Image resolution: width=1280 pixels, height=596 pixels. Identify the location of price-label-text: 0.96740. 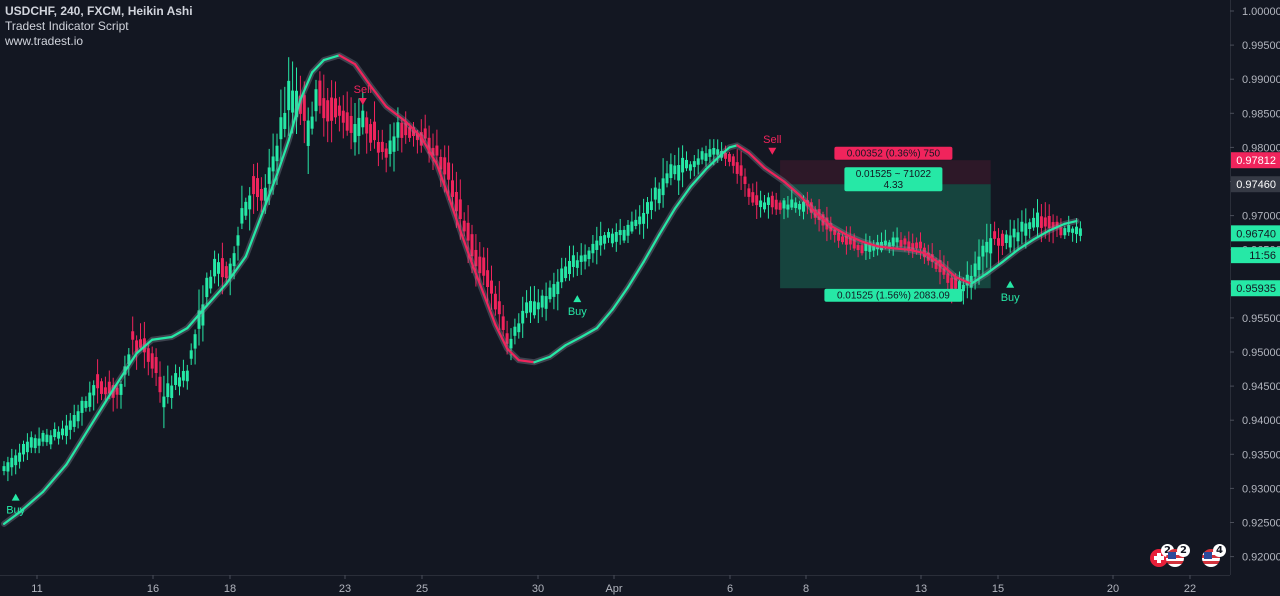
(1256, 234).